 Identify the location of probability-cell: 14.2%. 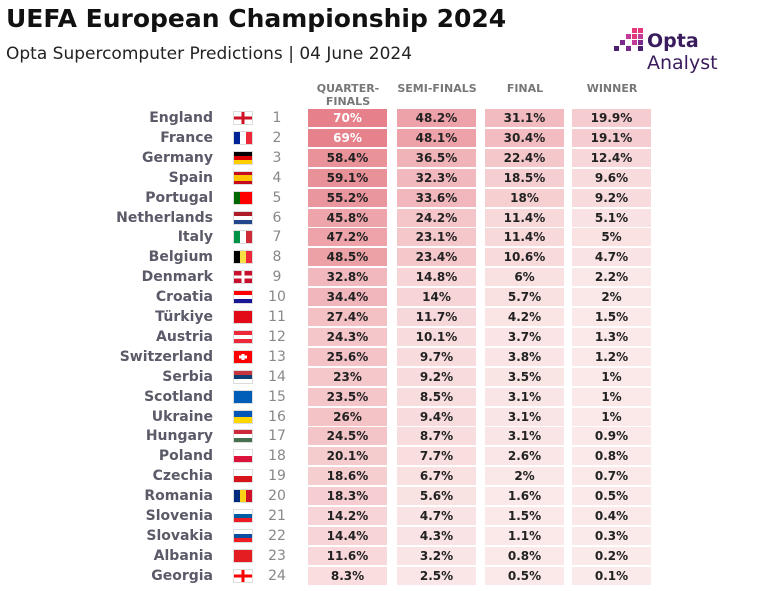
(347, 516).